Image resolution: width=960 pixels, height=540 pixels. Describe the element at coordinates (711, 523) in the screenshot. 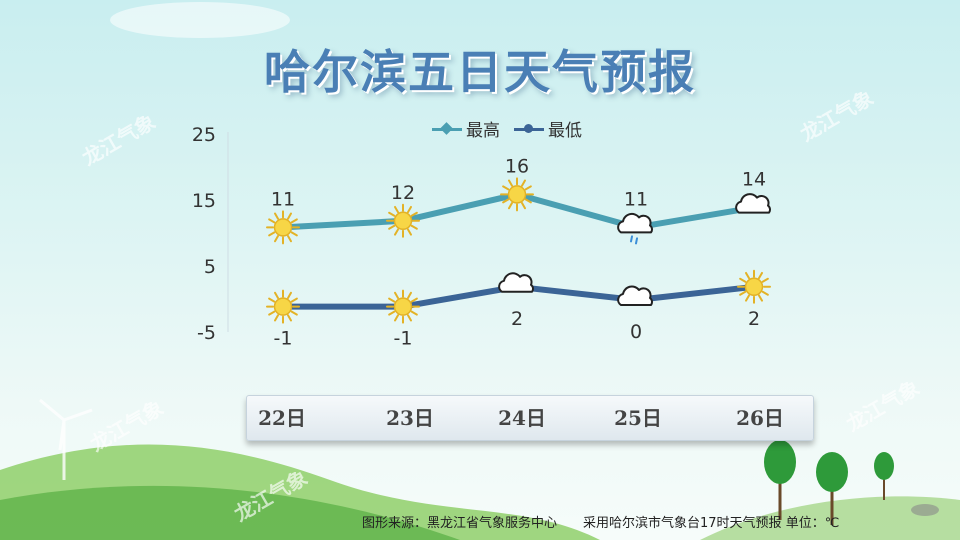

I see `footer-note: 采用哈尔滨市气象台17时天气预报 单位：℃` at that location.